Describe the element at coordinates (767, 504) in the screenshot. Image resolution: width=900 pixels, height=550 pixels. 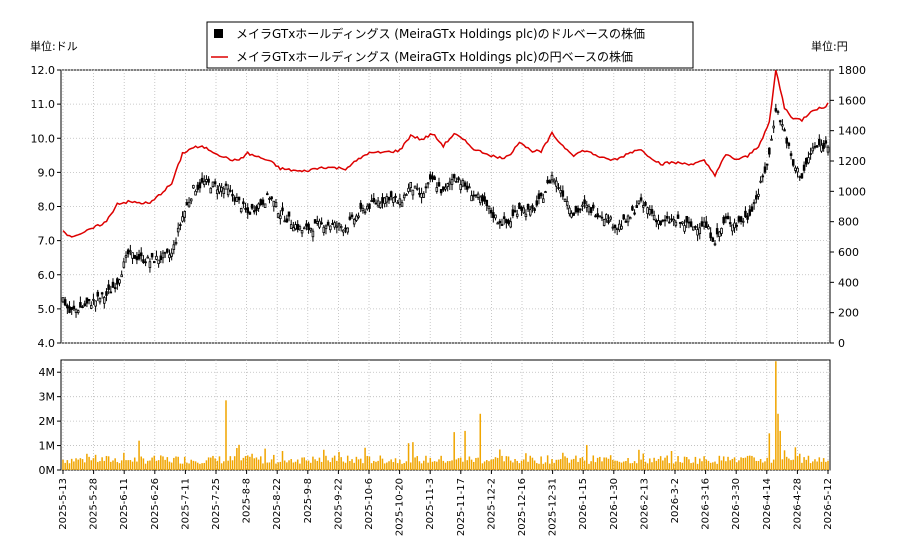
I see `x-tick-label: 2026-4-14` at that location.